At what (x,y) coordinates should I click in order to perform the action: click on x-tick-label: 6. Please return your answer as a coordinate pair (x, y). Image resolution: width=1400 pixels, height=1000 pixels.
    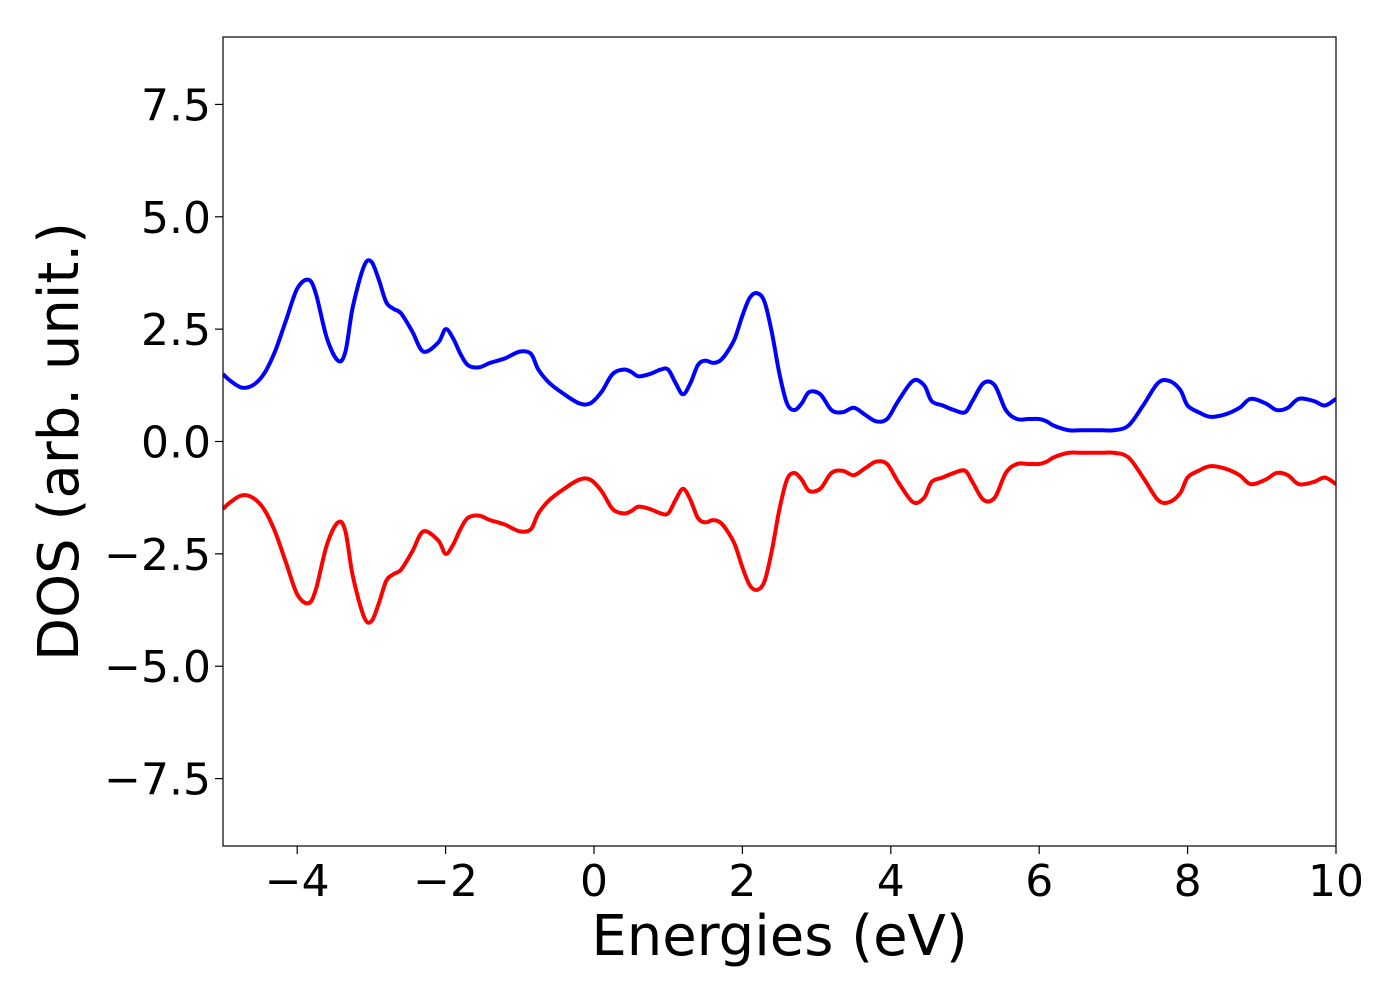
    Looking at the image, I should click on (1039, 881).